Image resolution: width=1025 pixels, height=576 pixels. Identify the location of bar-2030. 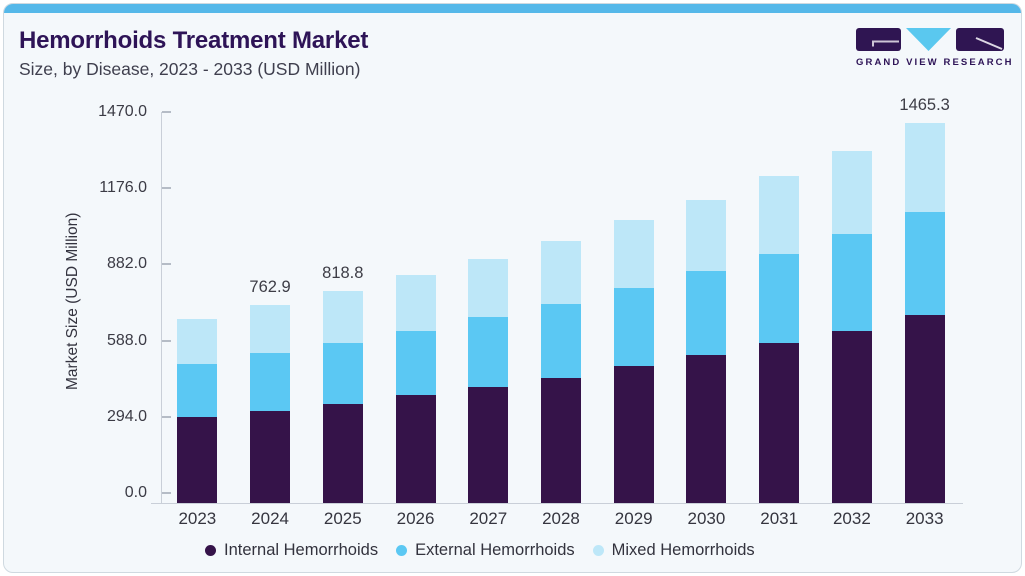
(706, 351).